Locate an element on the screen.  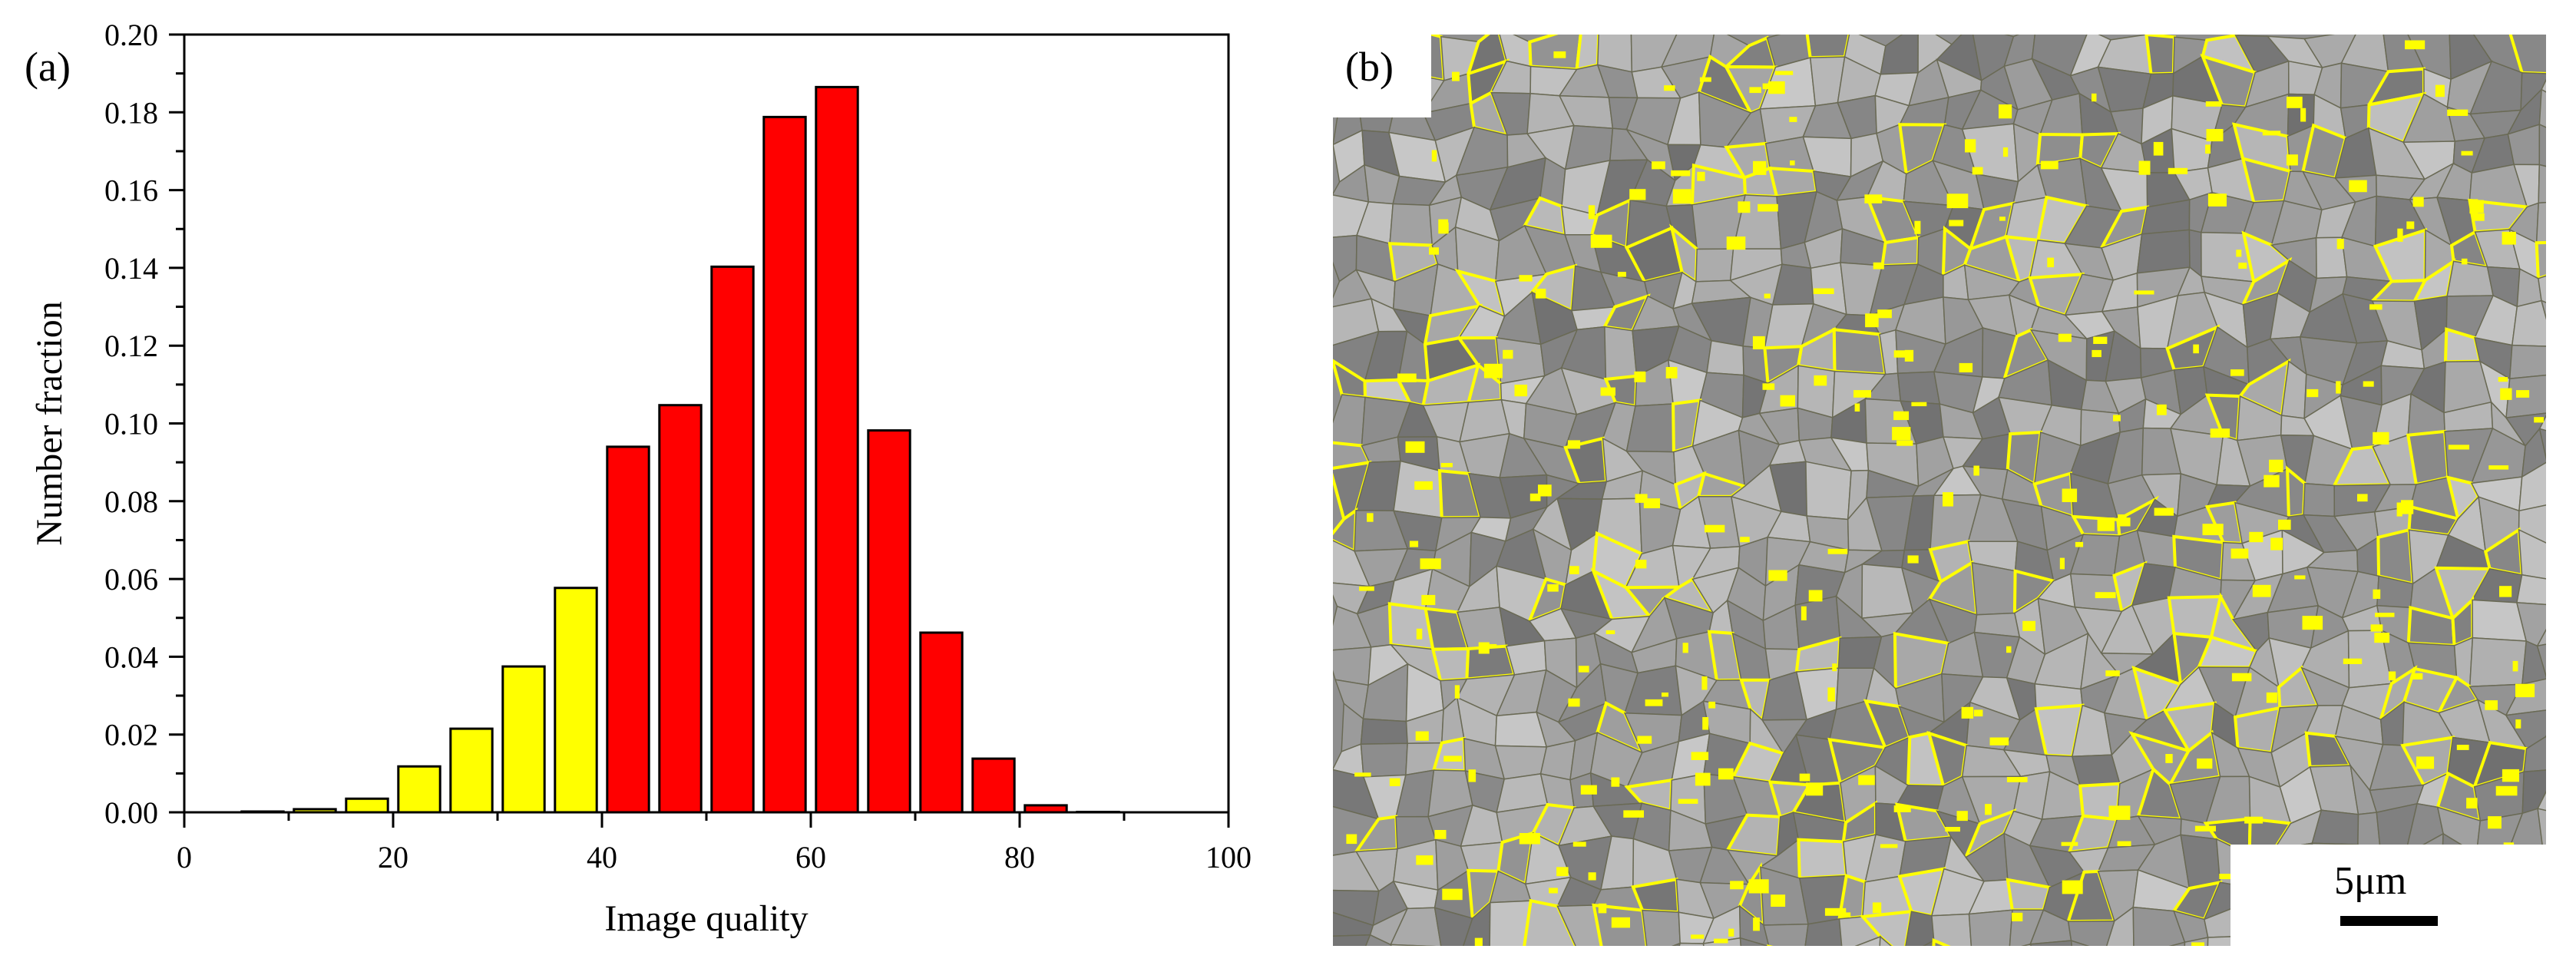
x-tick-label: 20 is located at coordinates (393, 857).